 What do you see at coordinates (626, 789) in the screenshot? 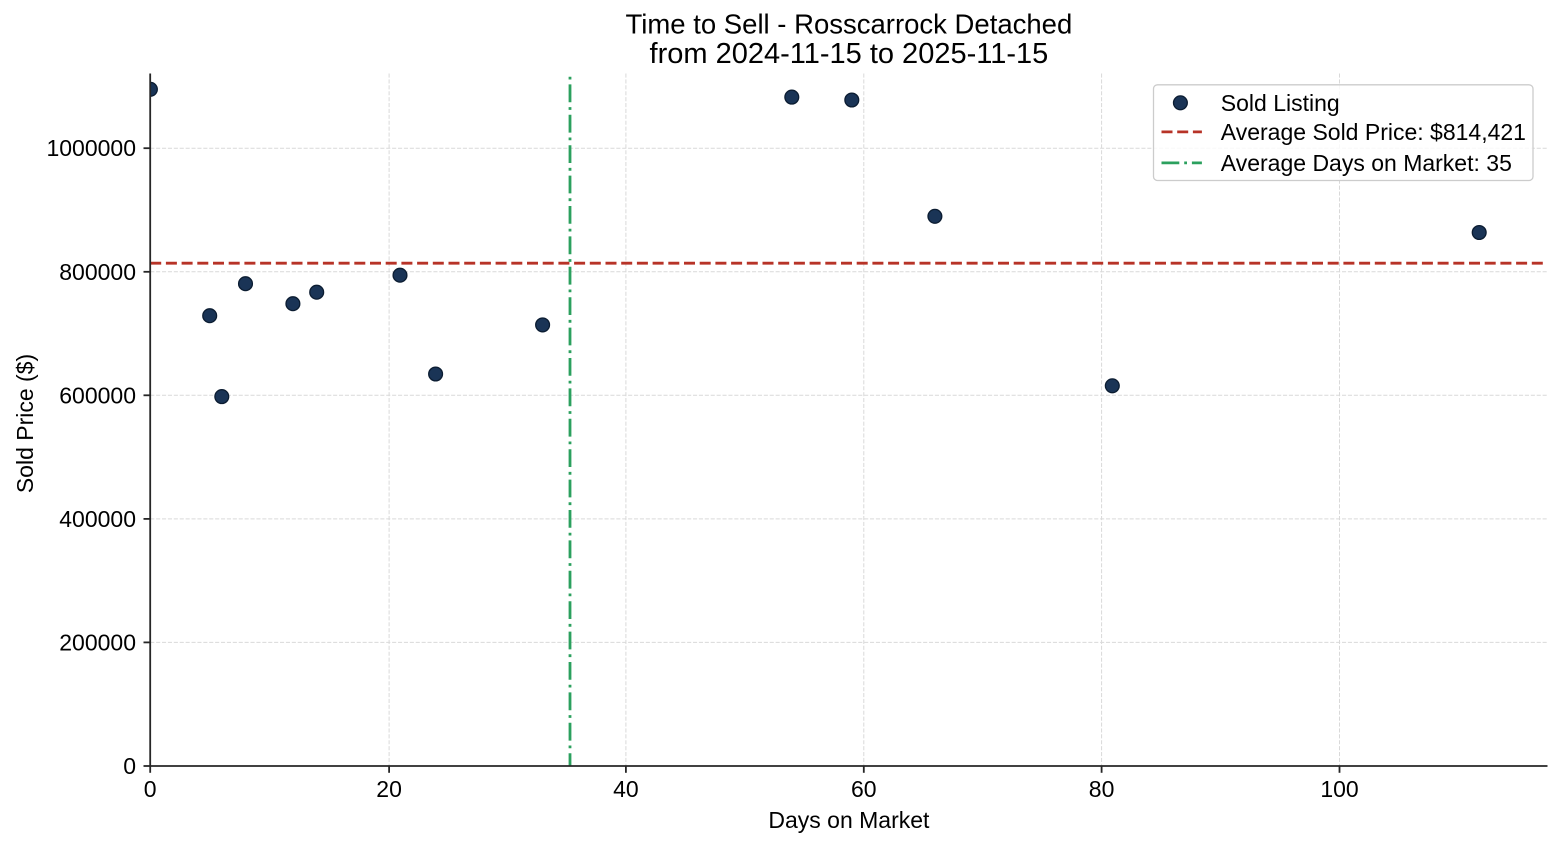
I see `svg-text: 40` at bounding box center [626, 789].